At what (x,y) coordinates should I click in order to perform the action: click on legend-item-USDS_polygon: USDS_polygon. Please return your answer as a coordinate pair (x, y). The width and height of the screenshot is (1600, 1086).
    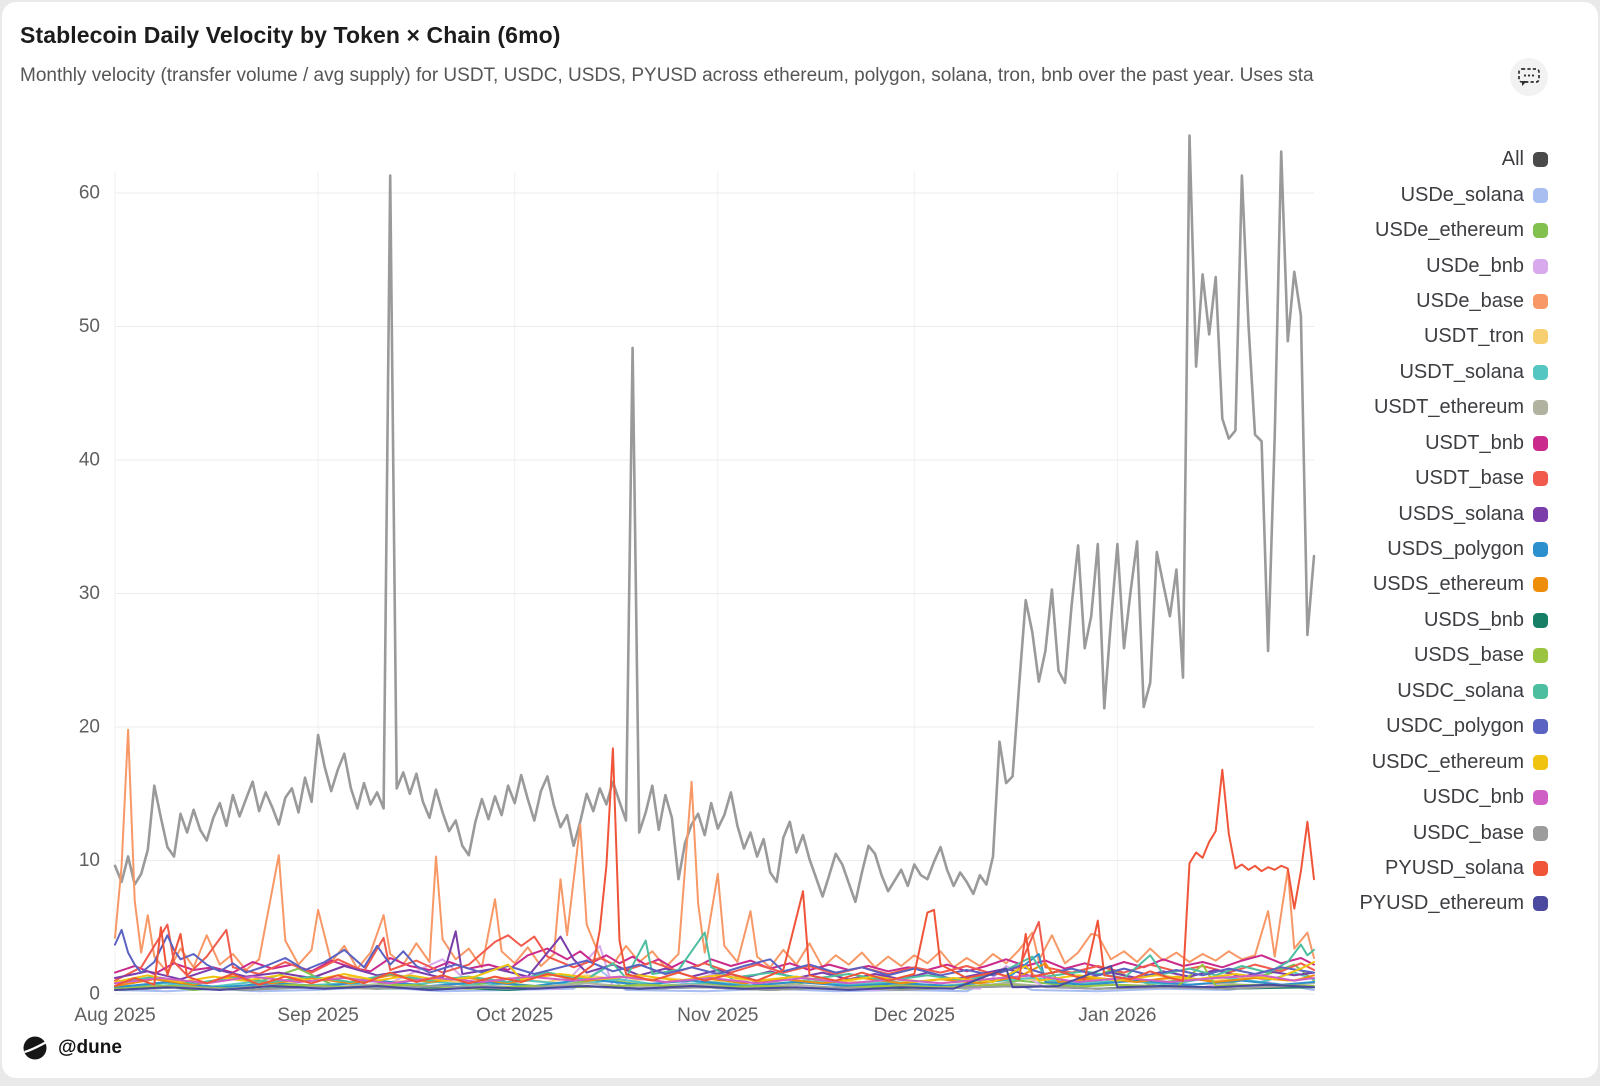
    Looking at the image, I should click on (1467, 549).